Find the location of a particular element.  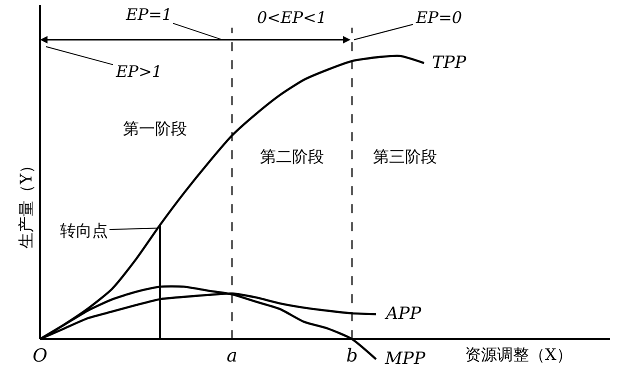

text: EP=0 is located at coordinates (438, 17).